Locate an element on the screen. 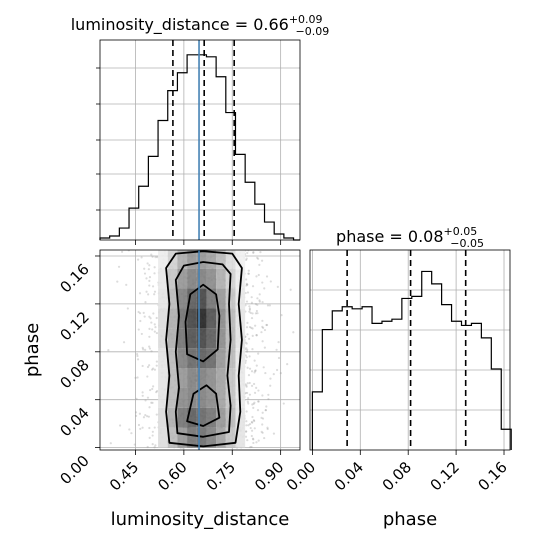  density-cells is located at coordinates (202, 349).